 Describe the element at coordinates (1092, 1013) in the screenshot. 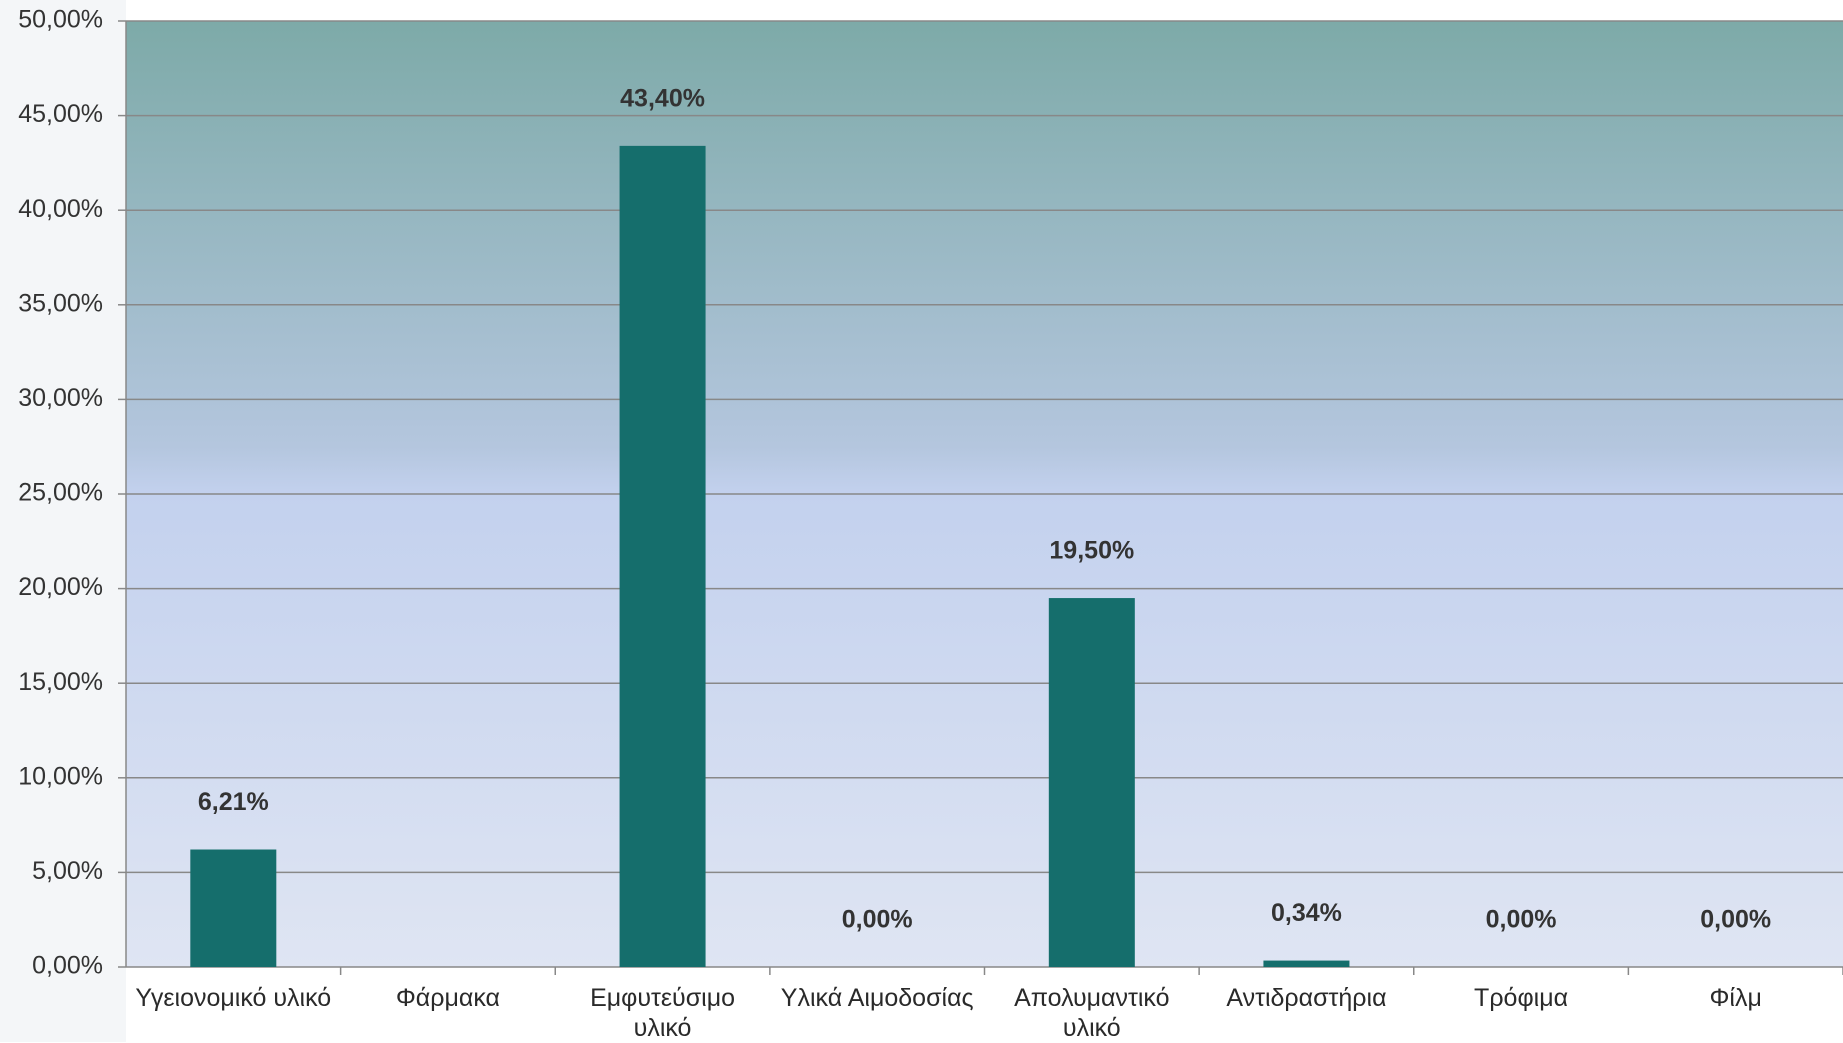

I see `x-tick-label: Απολυμαντικό υλικό` at that location.